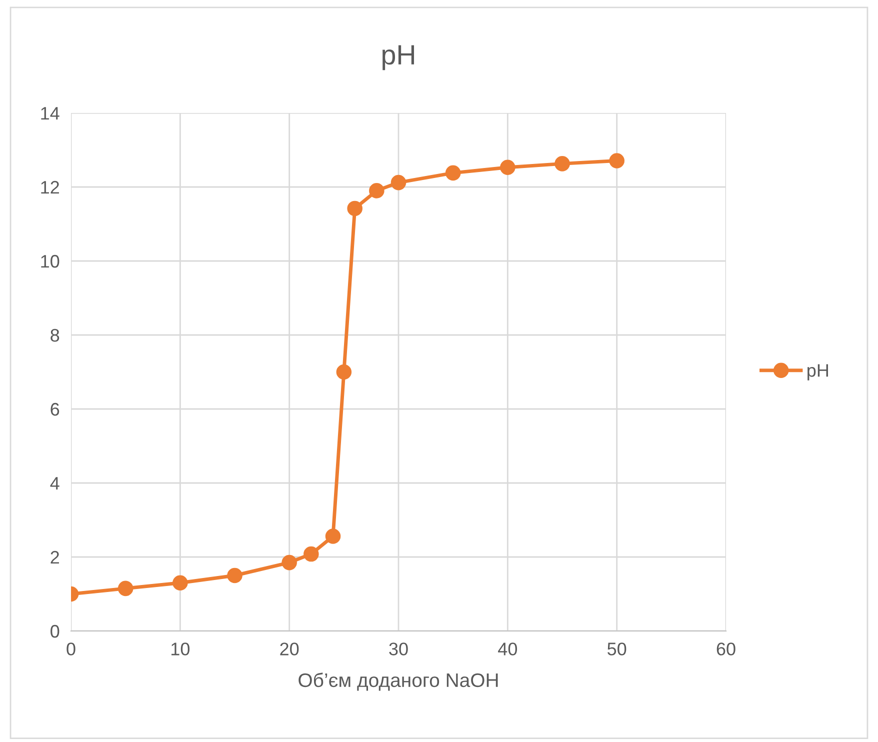 This screenshot has width=878, height=742. Describe the element at coordinates (54, 557) in the screenshot. I see `y-tick-label: 2` at that location.